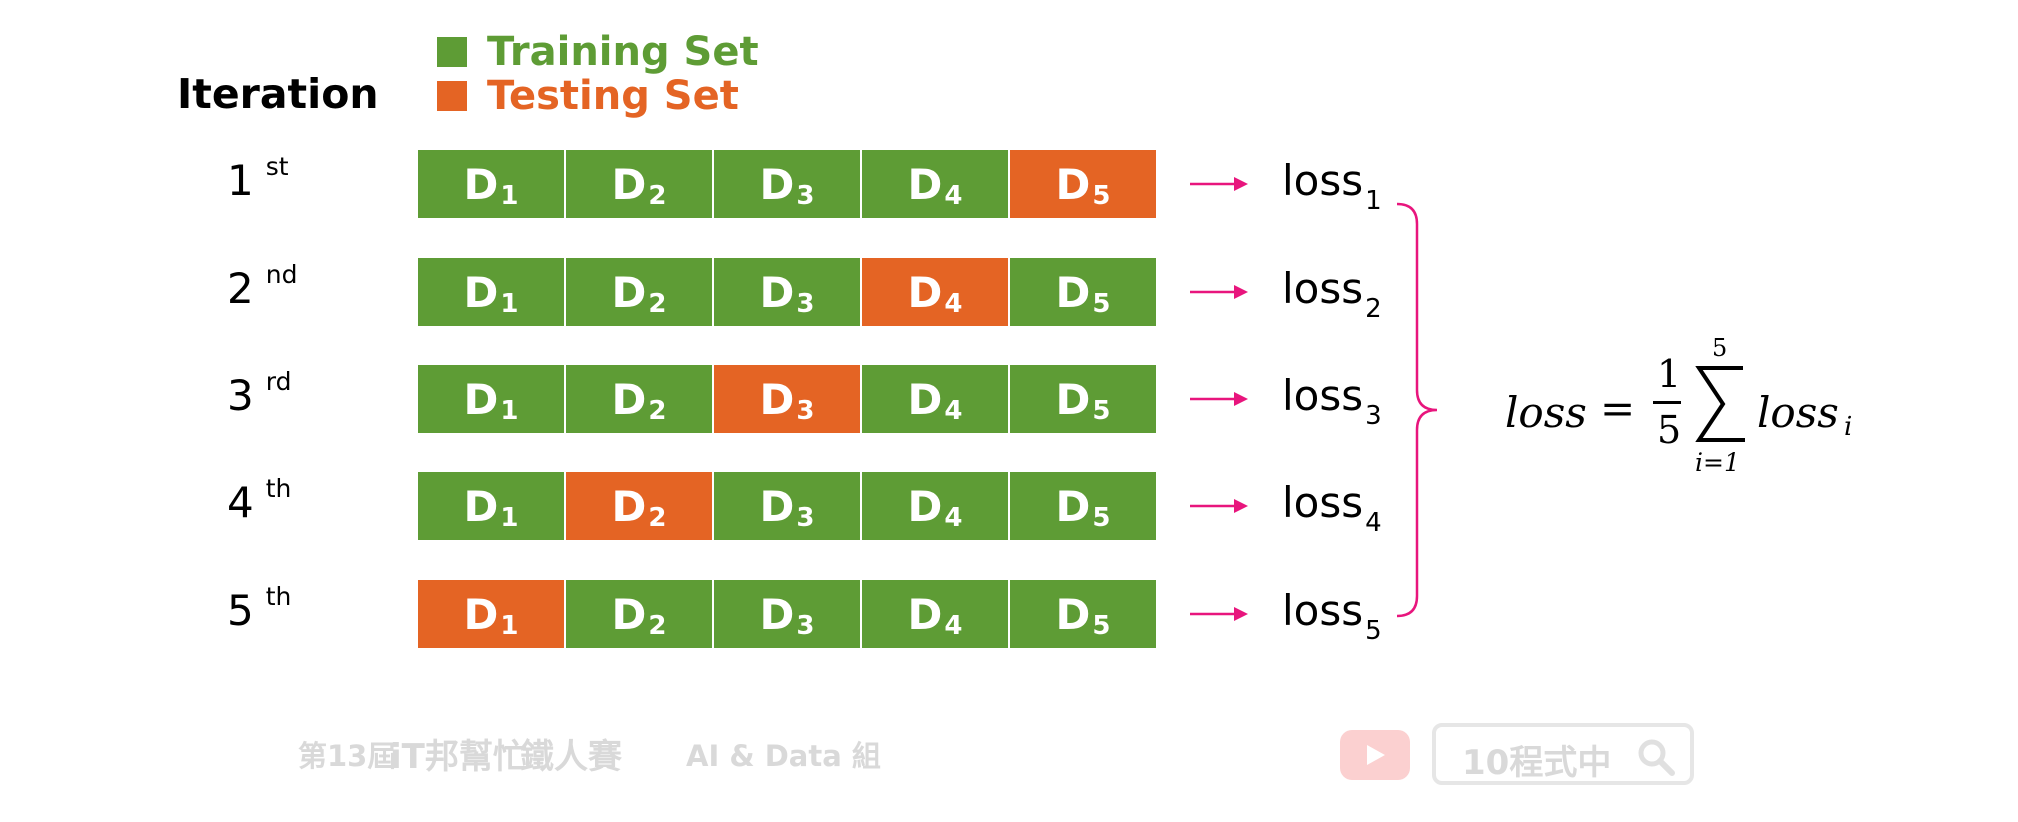 Image resolution: width=2018 pixels, height=822 pixels. Describe the element at coordinates (1798, 412) in the screenshot. I see `formula-term: loss` at that location.